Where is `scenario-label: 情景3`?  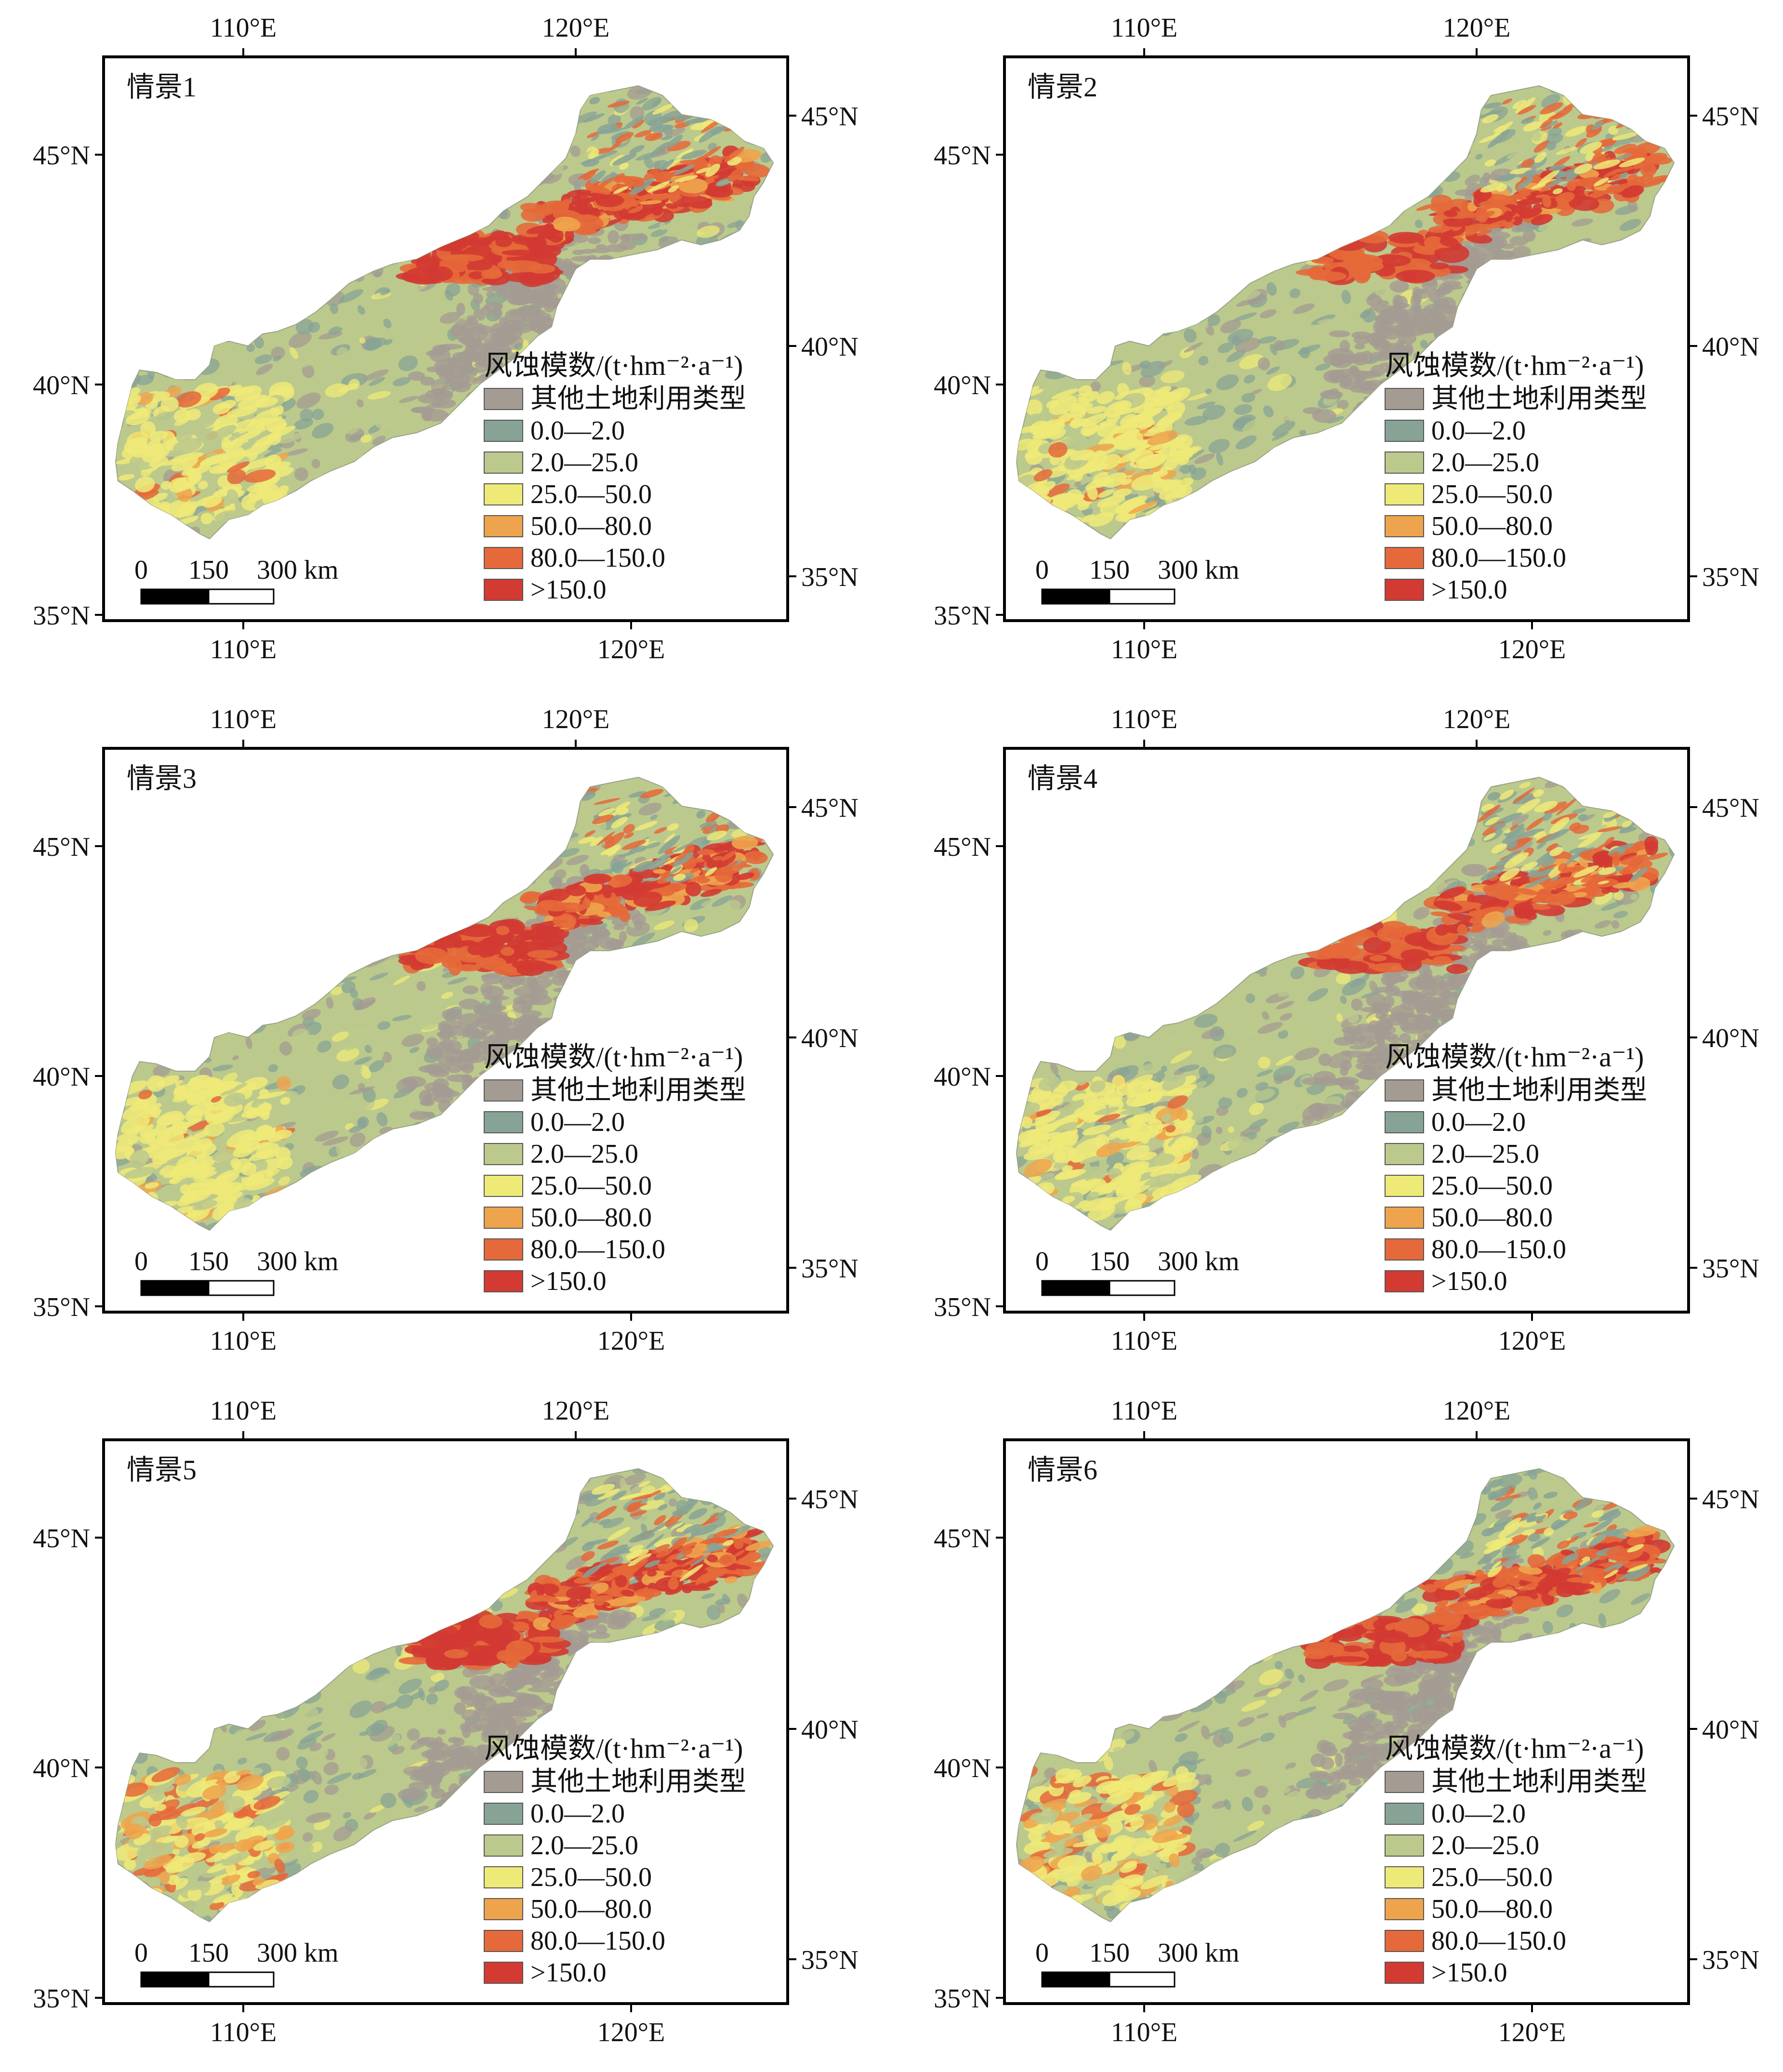 scenario-label: 情景3 is located at coordinates (162, 778).